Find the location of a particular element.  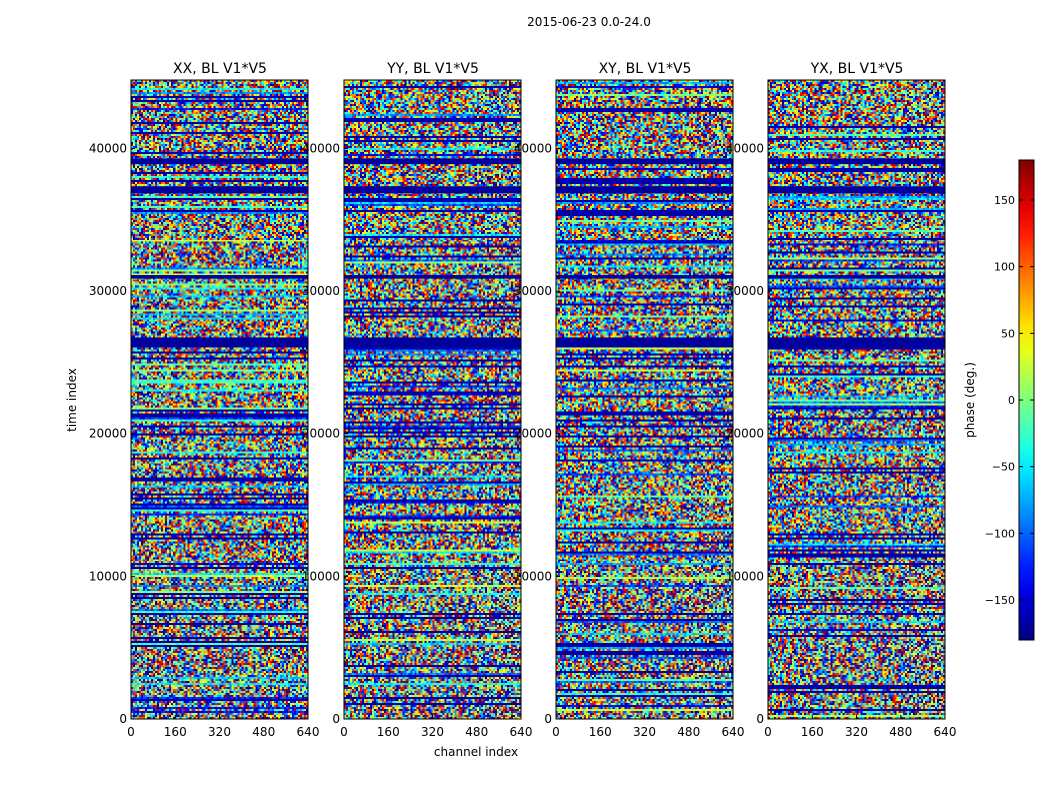

panel-yx: YX, BL V1*V5 is located at coordinates (857, 69).